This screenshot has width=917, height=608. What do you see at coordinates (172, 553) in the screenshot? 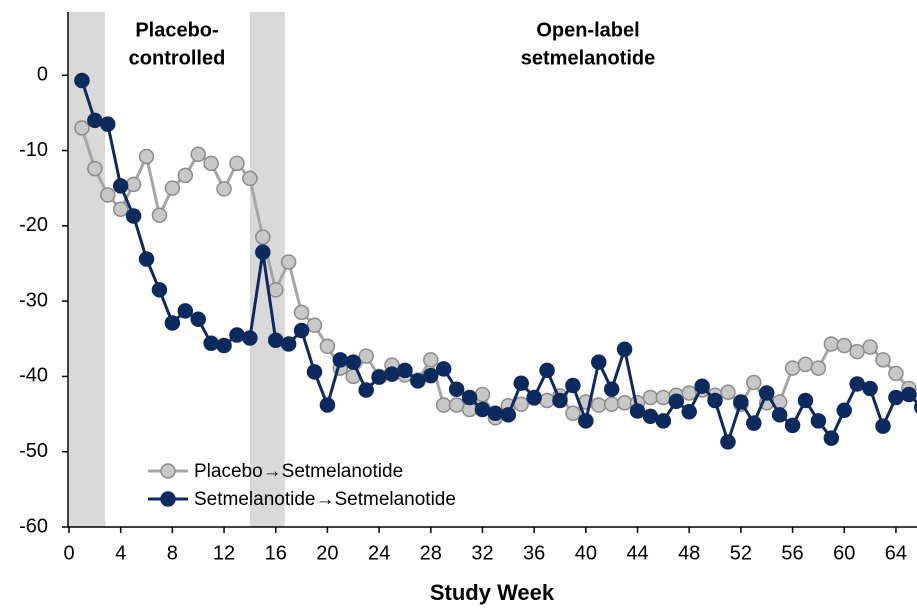
I see `x-tick-label: 8` at bounding box center [172, 553].